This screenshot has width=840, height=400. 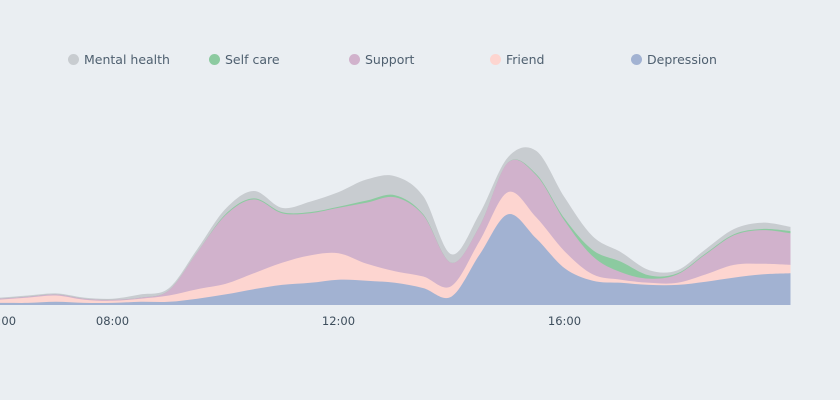 What do you see at coordinates (682, 59) in the screenshot?
I see `legend-label-depression: Depression` at bounding box center [682, 59].